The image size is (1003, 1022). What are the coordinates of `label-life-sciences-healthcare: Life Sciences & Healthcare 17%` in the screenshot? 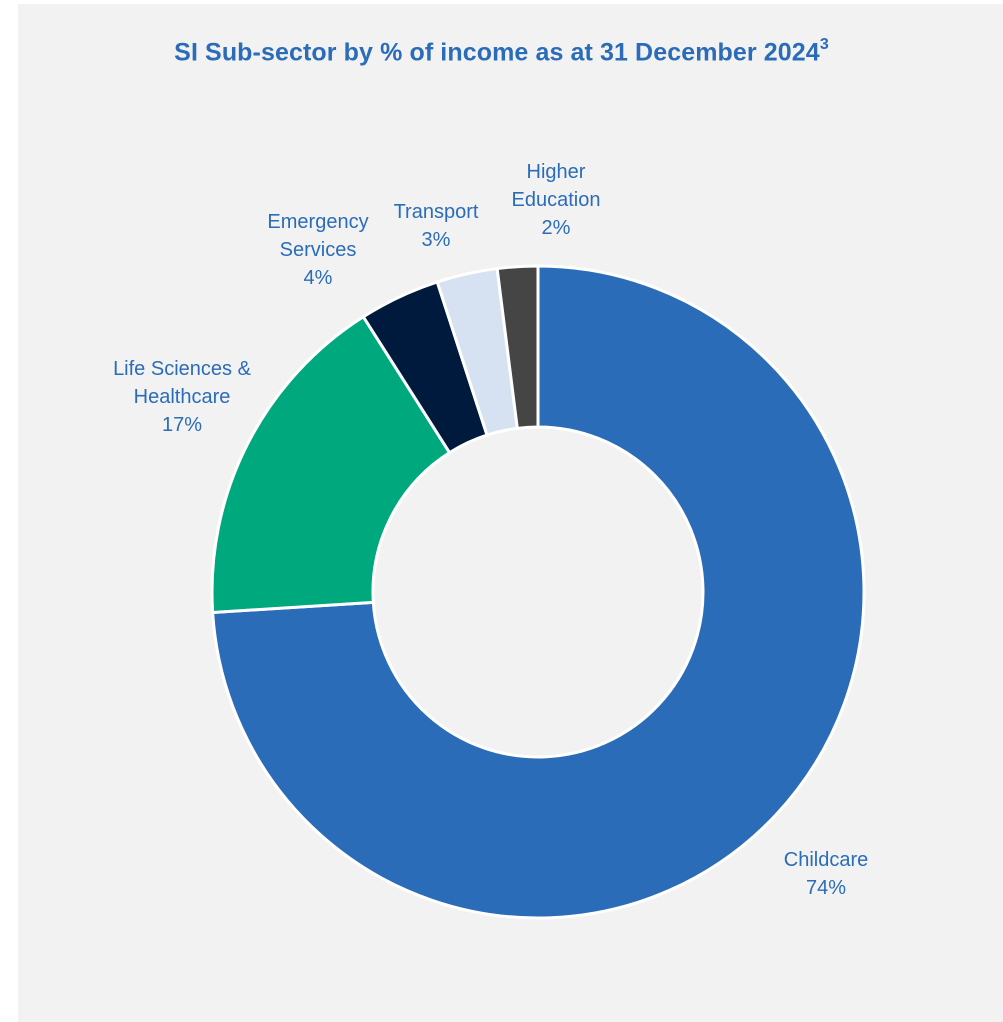 It's located at (182, 397).